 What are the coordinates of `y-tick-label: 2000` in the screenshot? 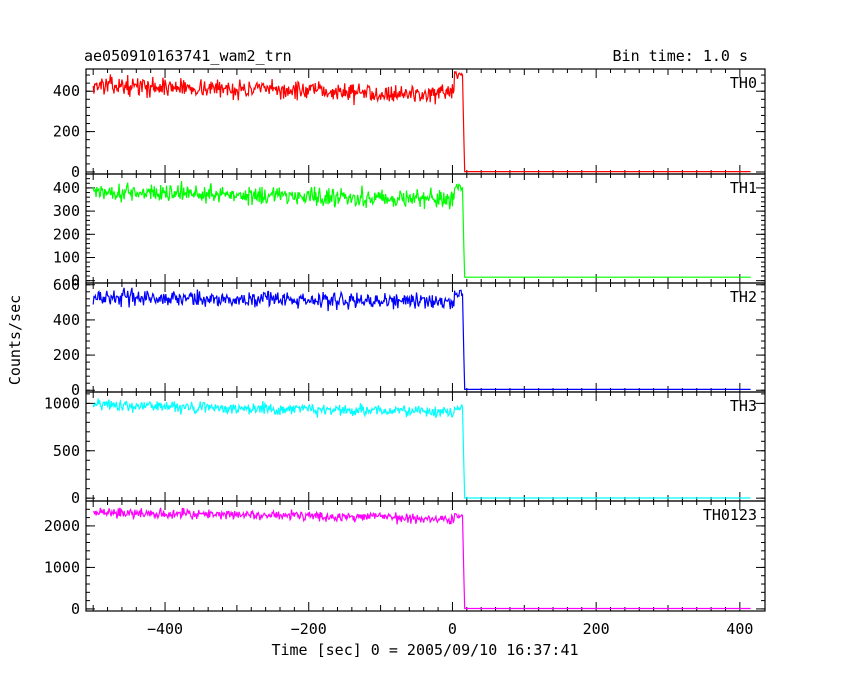 It's located at (62, 526).